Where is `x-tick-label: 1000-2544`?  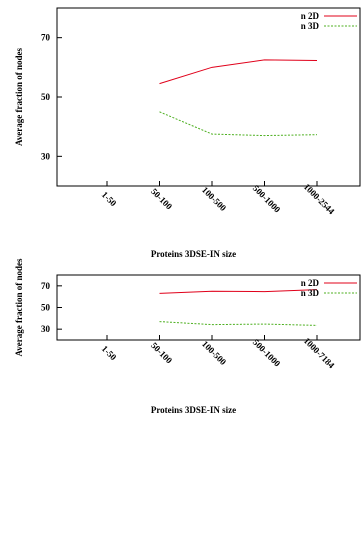
x-tick-label: 1000-2544 is located at coordinates (319, 199).